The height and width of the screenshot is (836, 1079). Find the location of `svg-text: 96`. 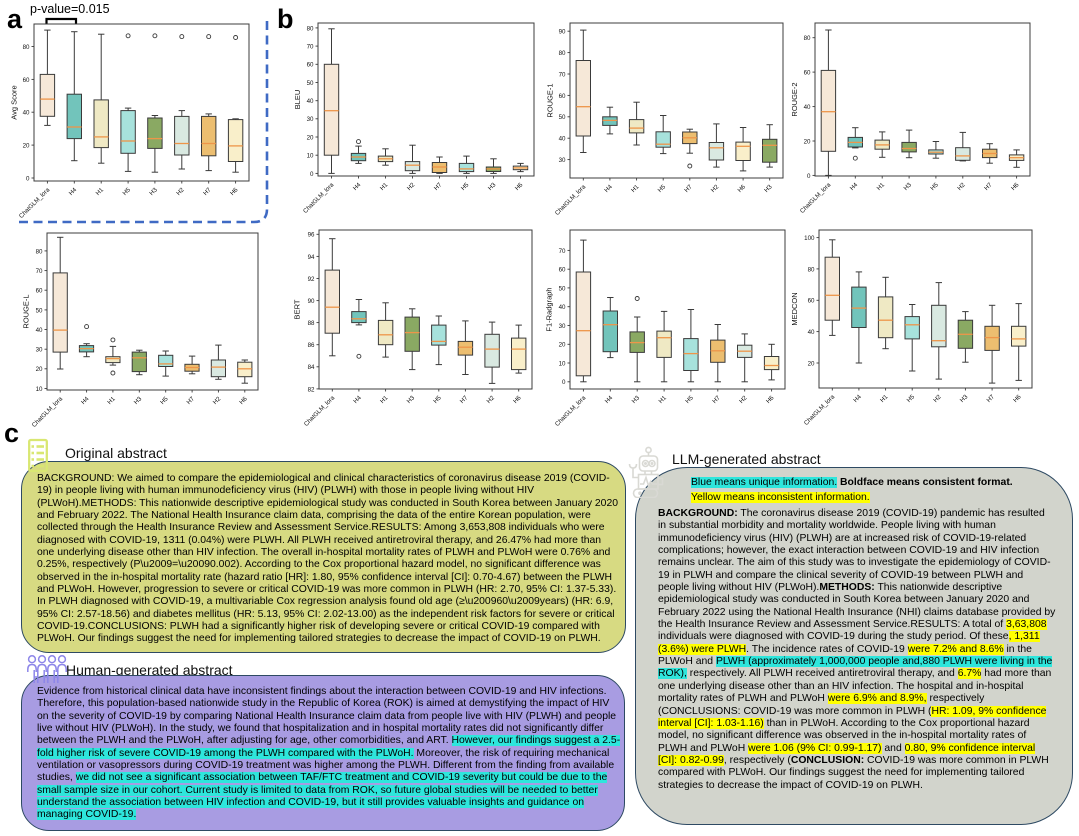

svg-text: 96 is located at coordinates (311, 235).